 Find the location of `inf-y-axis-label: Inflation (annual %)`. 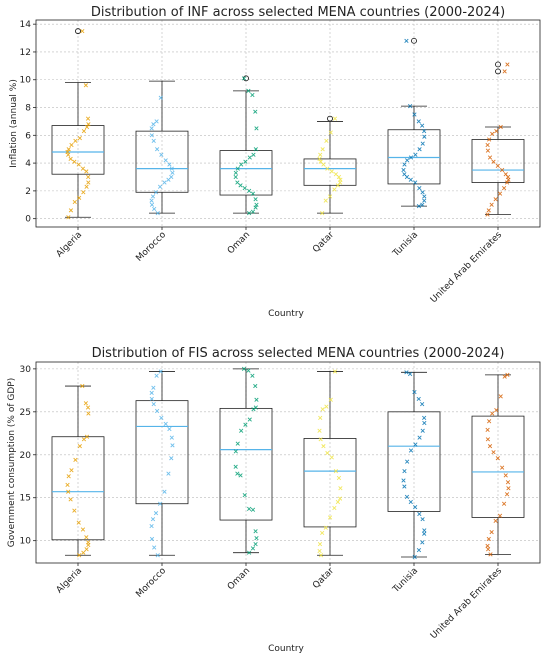

inf-y-axis-label: Inflation (annual %) is located at coordinates (14, 123).